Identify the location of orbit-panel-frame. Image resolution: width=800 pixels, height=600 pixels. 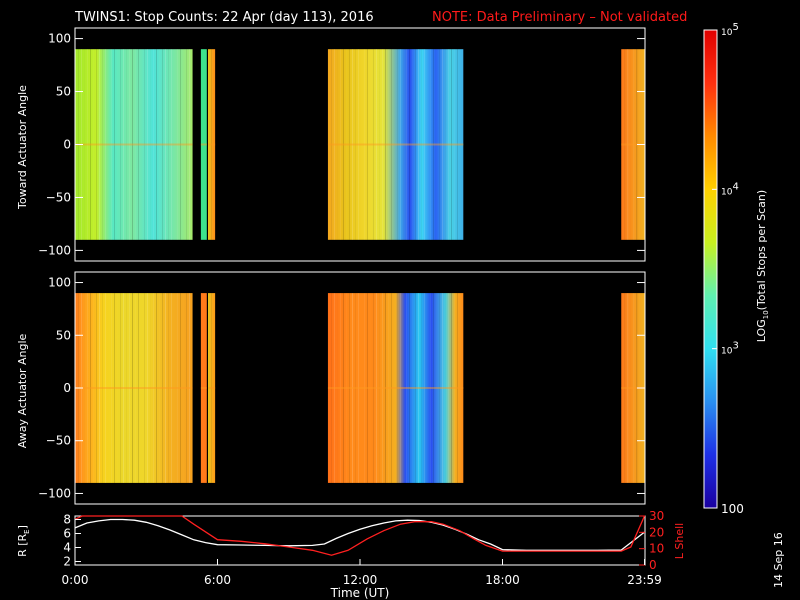
(360, 540).